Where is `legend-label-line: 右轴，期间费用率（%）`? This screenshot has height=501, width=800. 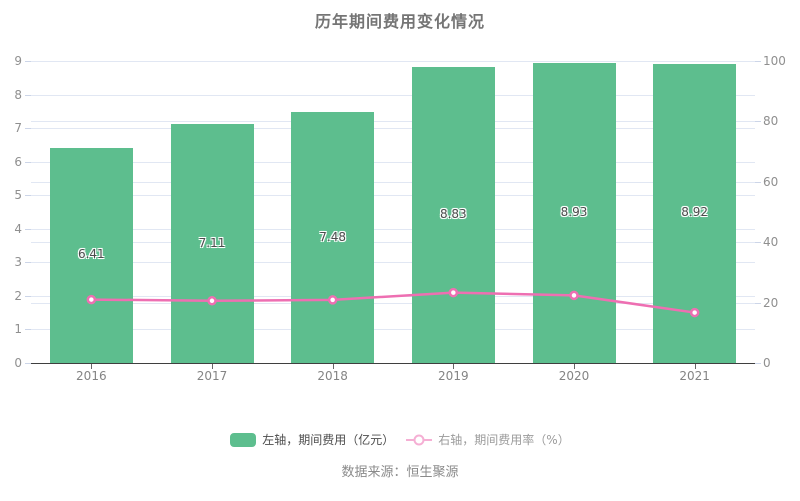 legend-label-line: 右轴，期间费用率（%） is located at coordinates (504, 440).